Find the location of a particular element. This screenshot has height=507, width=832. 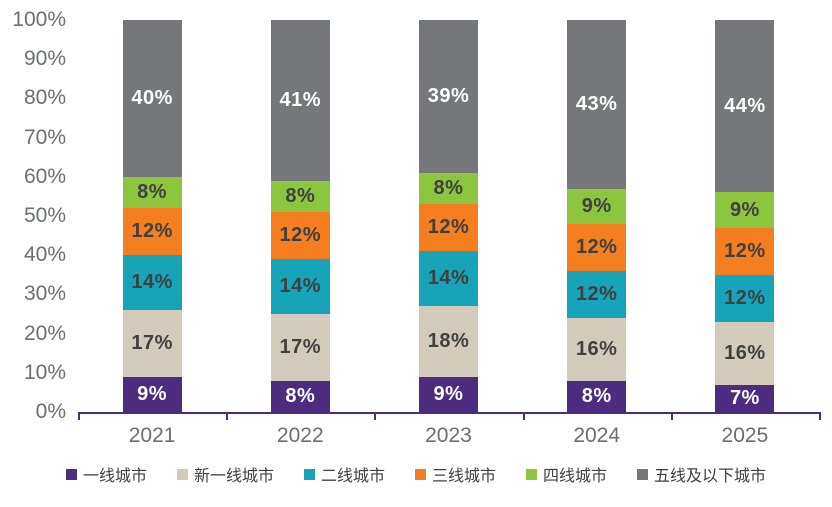

x-axis-category-label: 2022 is located at coordinates (300, 435).